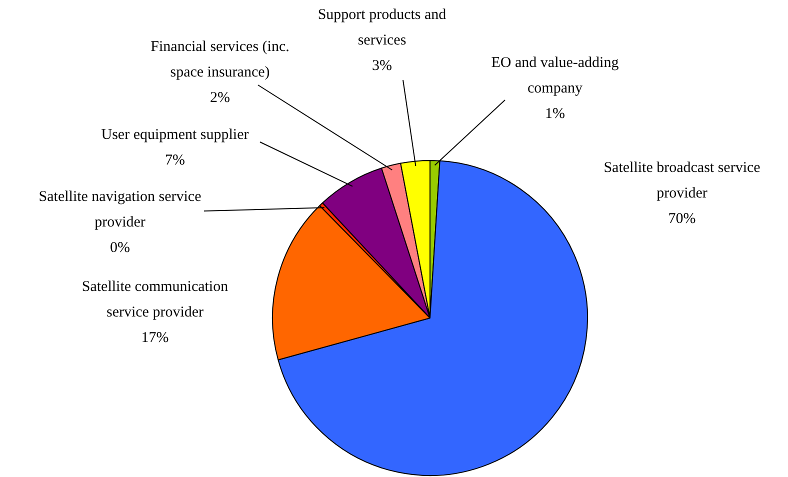 Image resolution: width=788 pixels, height=477 pixels. Describe the element at coordinates (155, 338) in the screenshot. I see `data-label: 17%` at that location.